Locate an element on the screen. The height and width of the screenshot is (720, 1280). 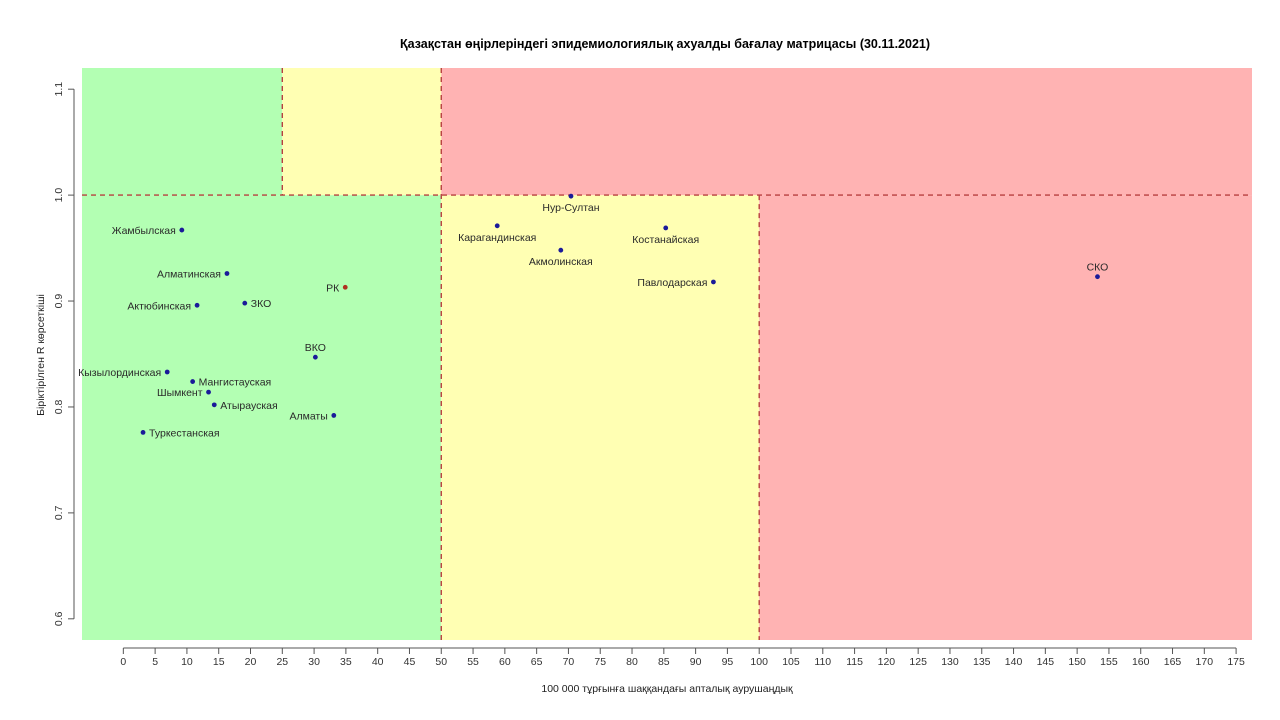
data-point-label: Карагандинская is located at coordinates (497, 238).